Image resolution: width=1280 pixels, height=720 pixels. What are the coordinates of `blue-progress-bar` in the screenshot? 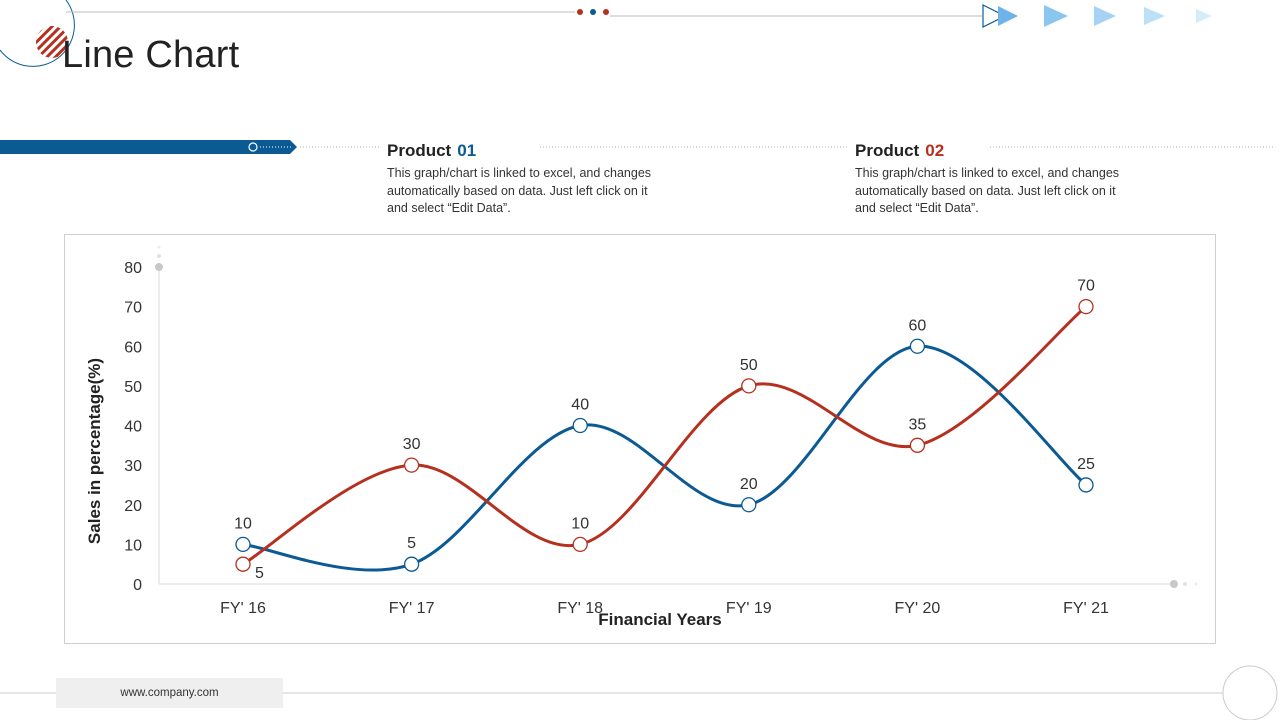 It's located at (148, 147).